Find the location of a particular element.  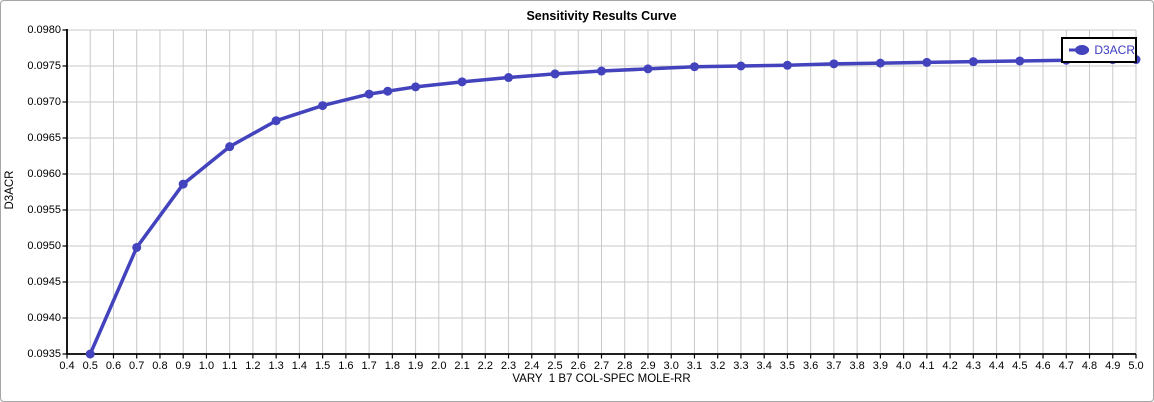

x-tick-label: 5.0 is located at coordinates (1136, 366).